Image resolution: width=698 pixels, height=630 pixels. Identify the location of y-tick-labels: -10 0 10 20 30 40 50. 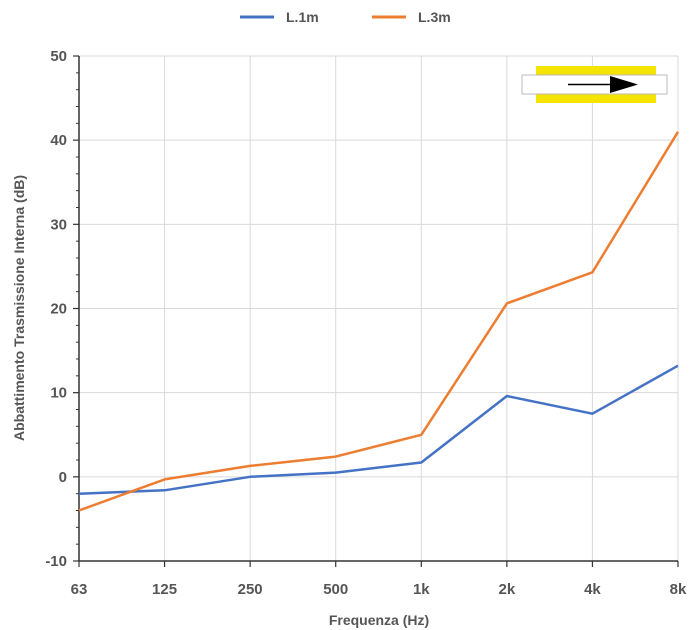
(56, 309).